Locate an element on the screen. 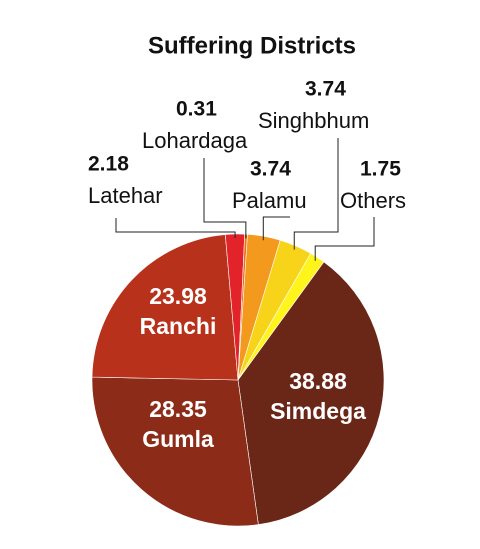  slice-name: Simdega is located at coordinates (318, 411).